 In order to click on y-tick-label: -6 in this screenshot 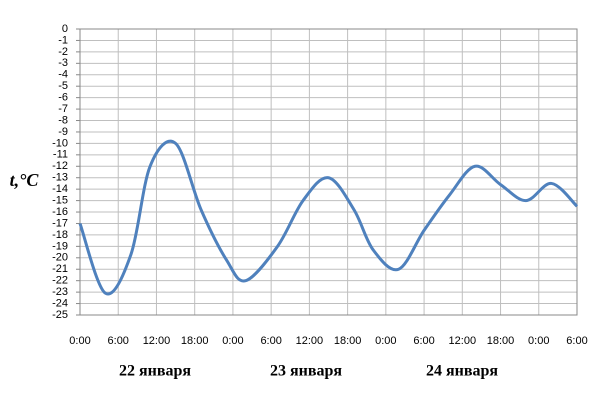, I will do `click(63, 98)`.